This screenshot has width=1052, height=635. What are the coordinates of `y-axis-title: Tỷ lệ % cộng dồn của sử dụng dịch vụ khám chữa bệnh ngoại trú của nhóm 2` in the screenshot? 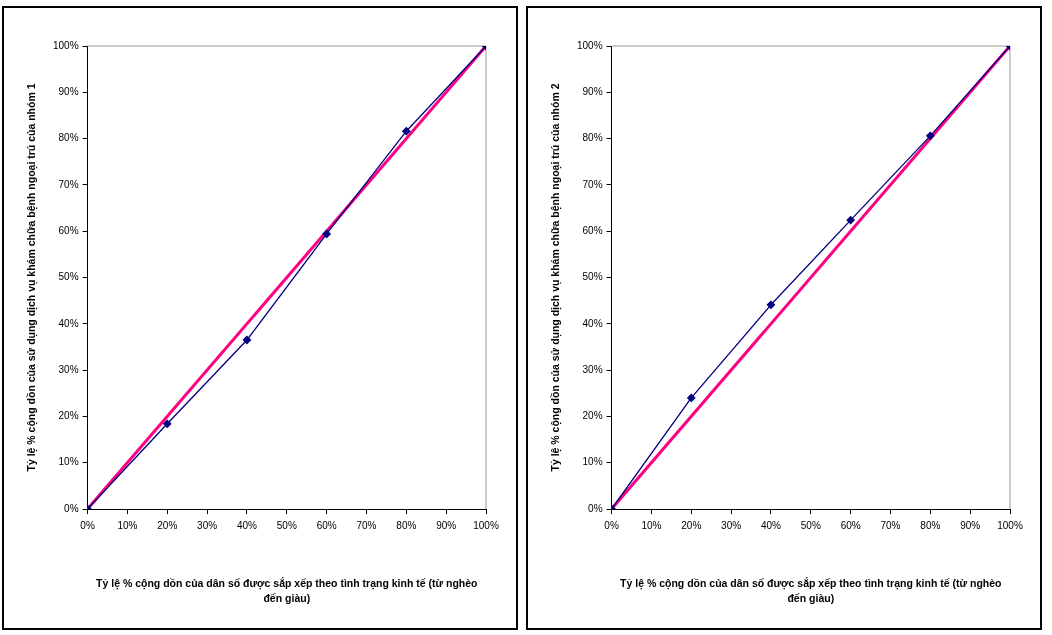 It's located at (555, 277).